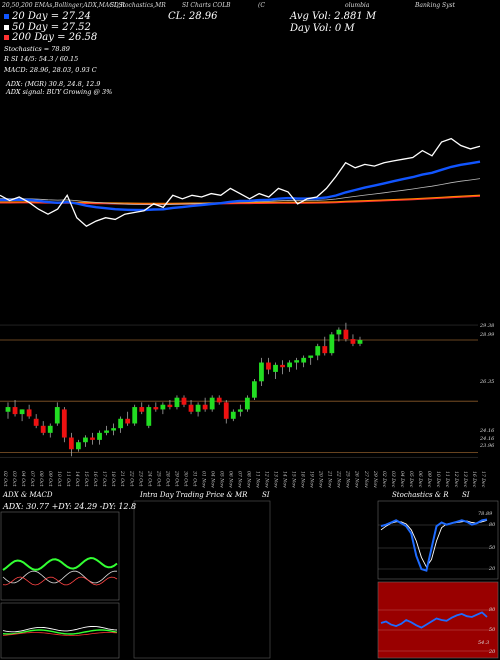  I want to click on legend-ema200: 200 Day = 26.58, so click(50, 38).